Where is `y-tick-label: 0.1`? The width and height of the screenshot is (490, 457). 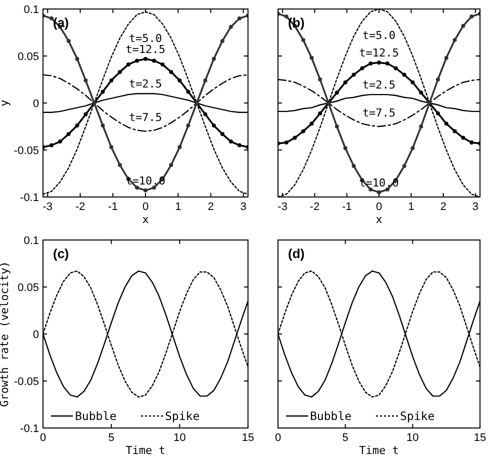
y-tick-label: 0.1 is located at coordinates (31, 10).